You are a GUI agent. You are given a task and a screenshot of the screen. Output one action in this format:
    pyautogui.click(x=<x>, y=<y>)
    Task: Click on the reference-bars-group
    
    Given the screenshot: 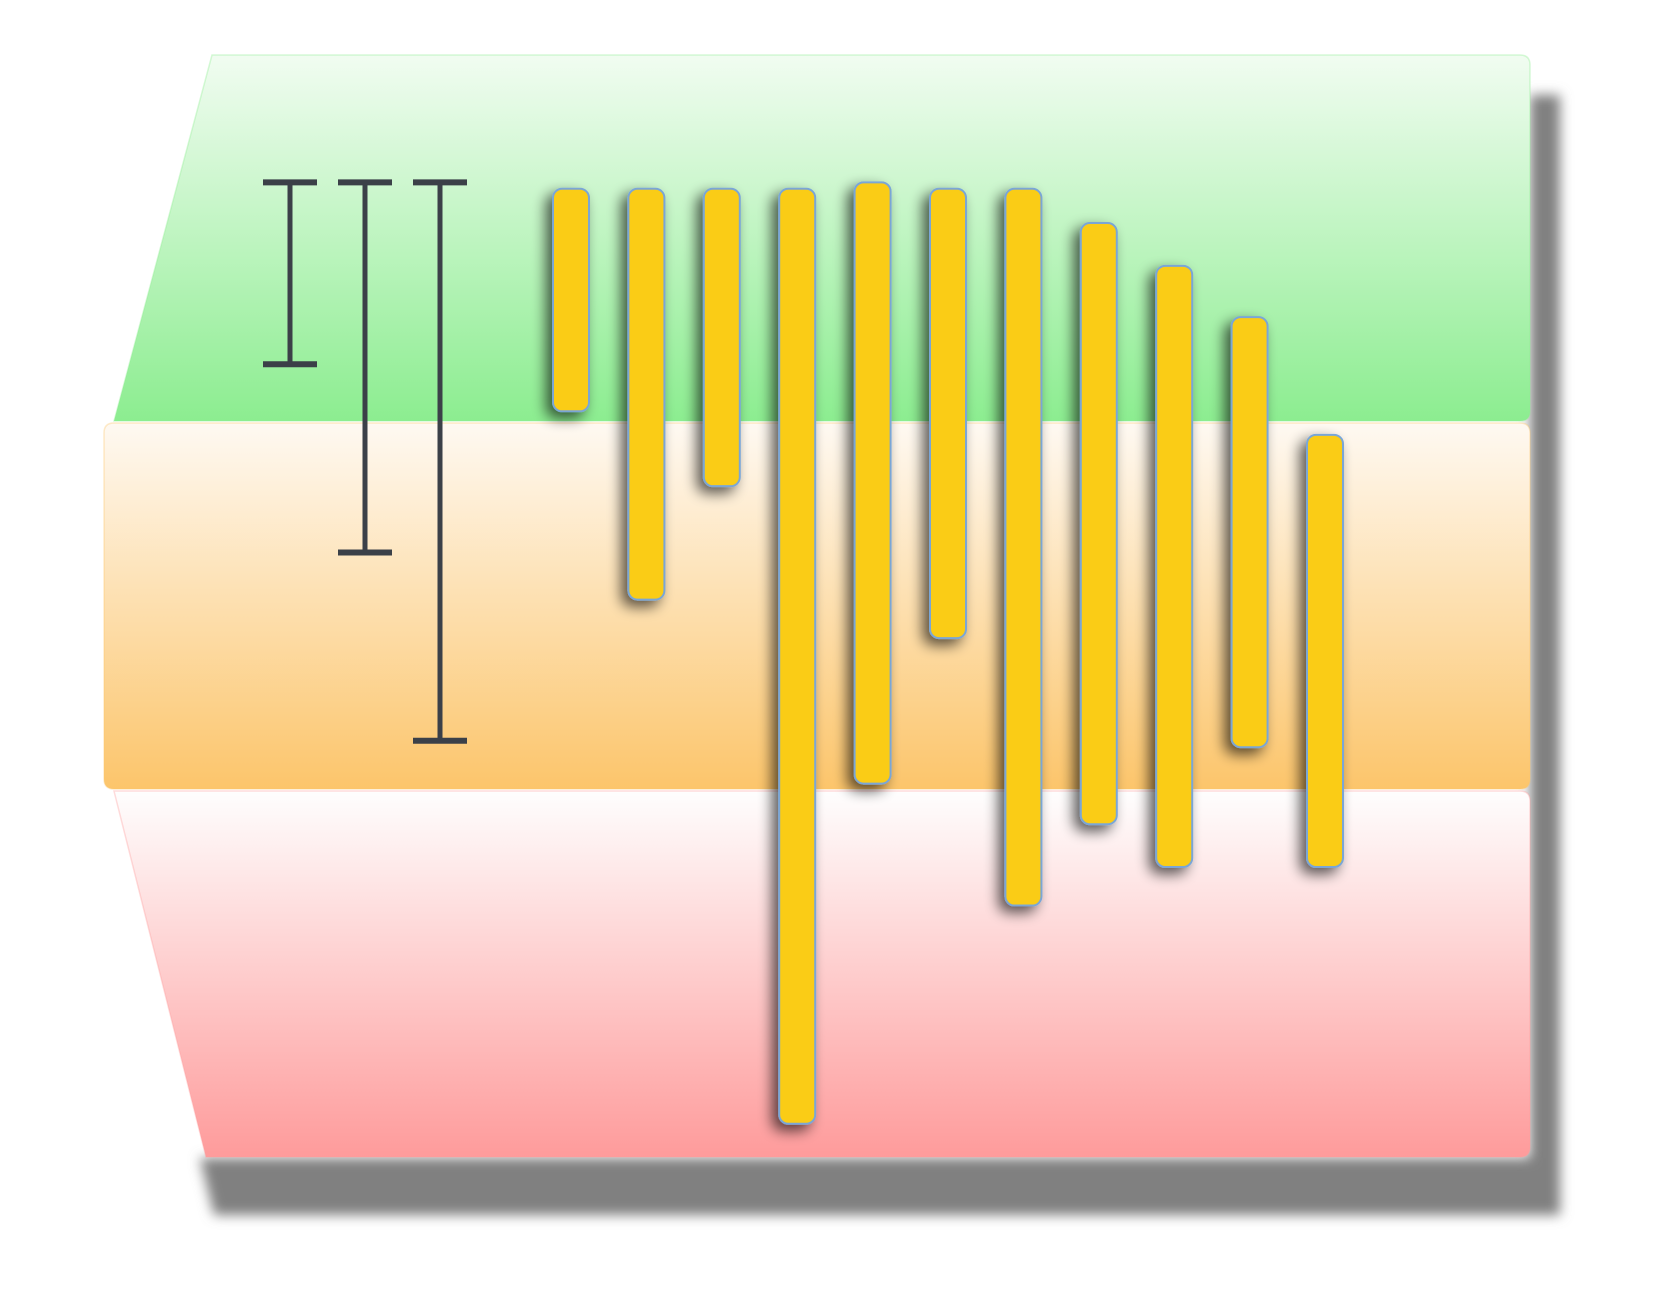 What is the action you would take?
    pyautogui.click(x=365, y=461)
    